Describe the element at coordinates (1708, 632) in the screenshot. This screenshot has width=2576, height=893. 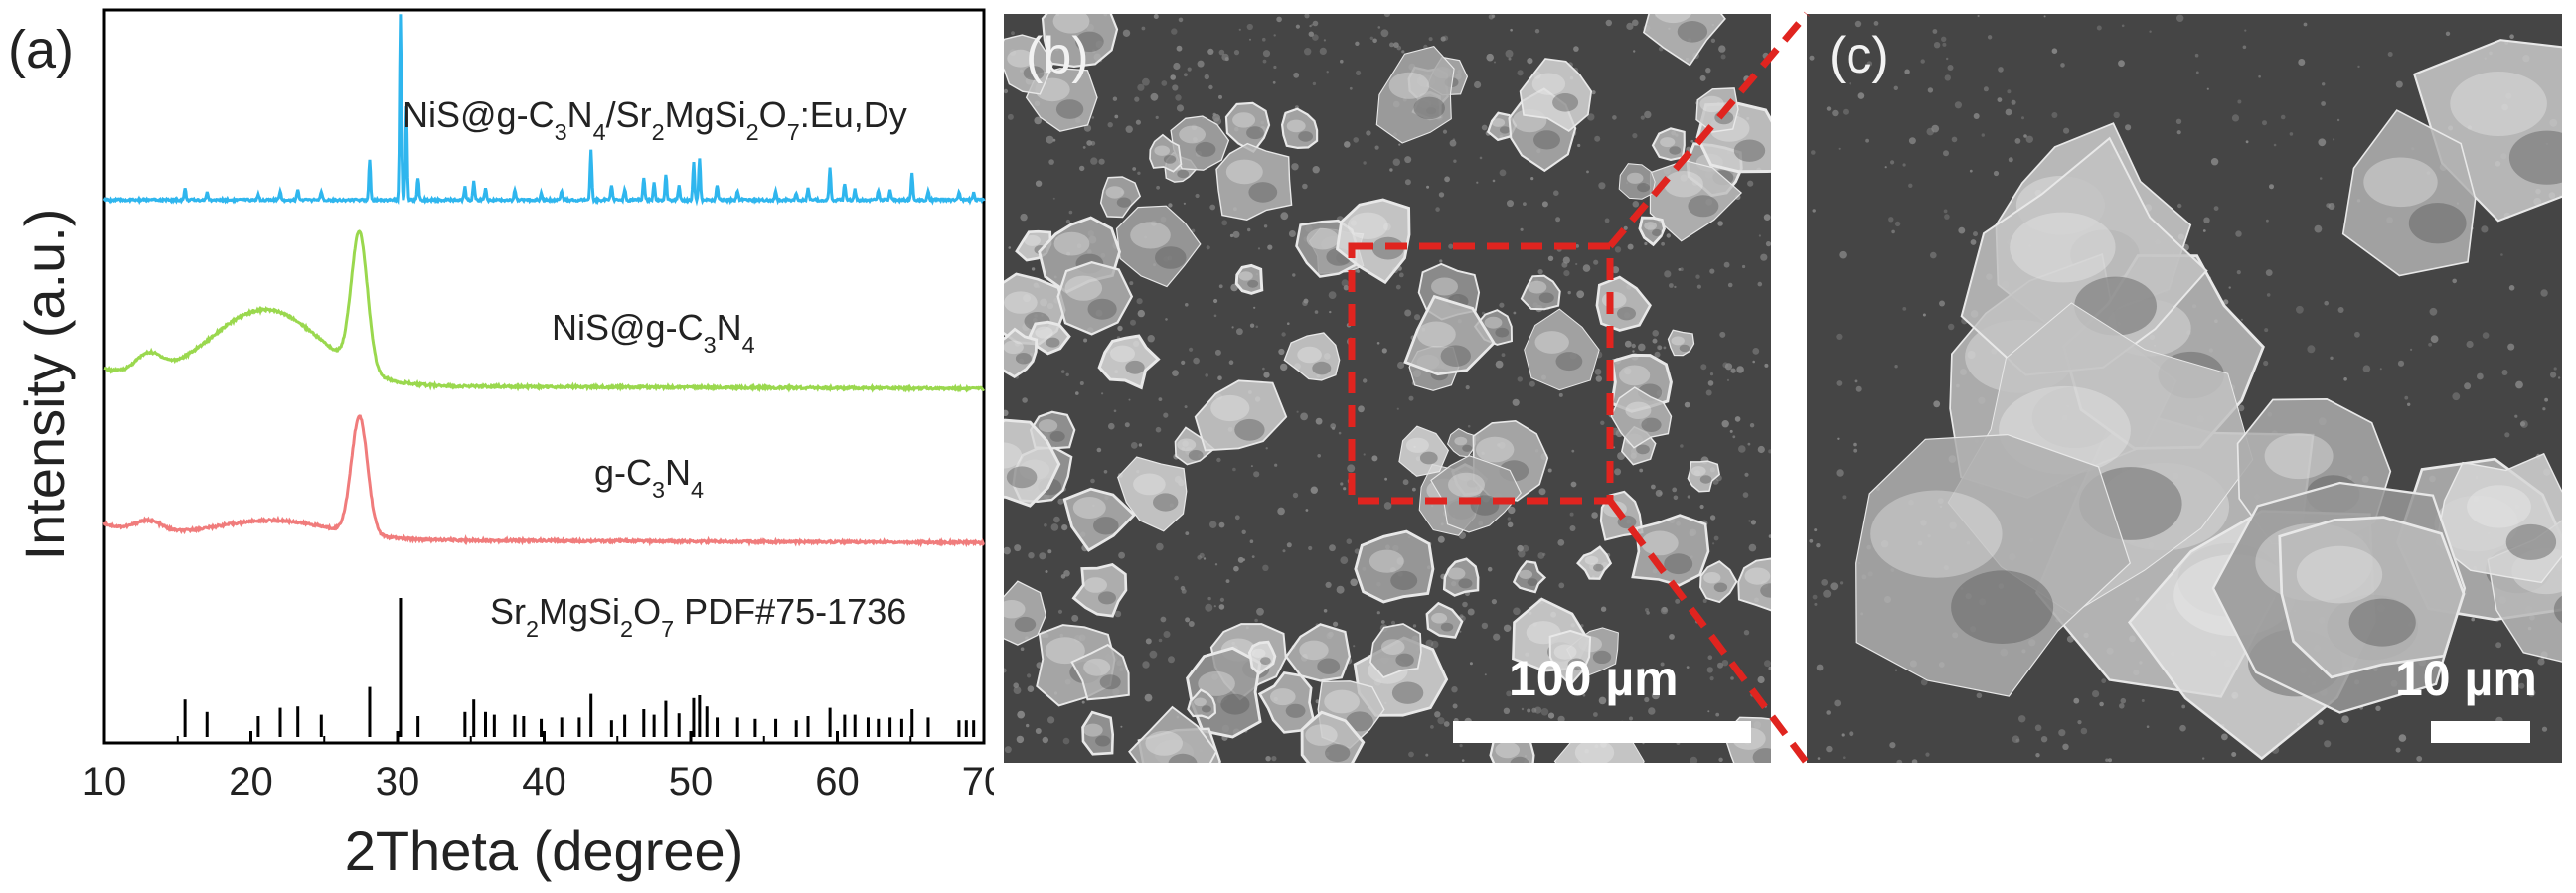
I see `zoom-line-bottom` at that location.